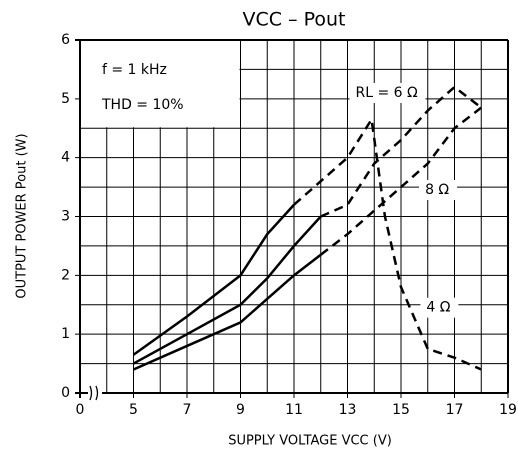 This screenshot has width=518, height=453. I want to click on y-tick-label: 4, so click(65, 158).